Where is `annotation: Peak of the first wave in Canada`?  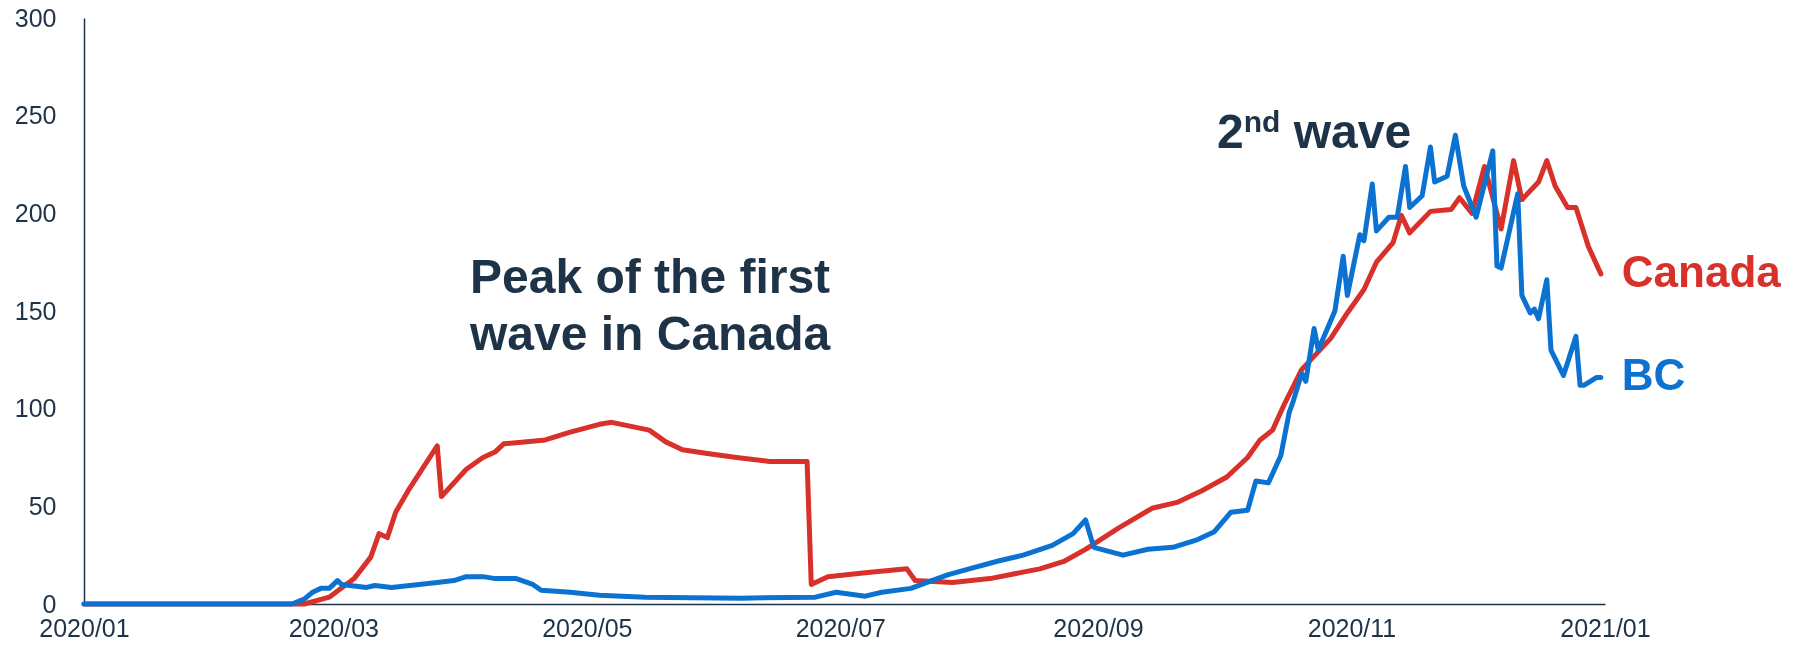
annotation: Peak of the first wave in Canada is located at coordinates (650, 305).